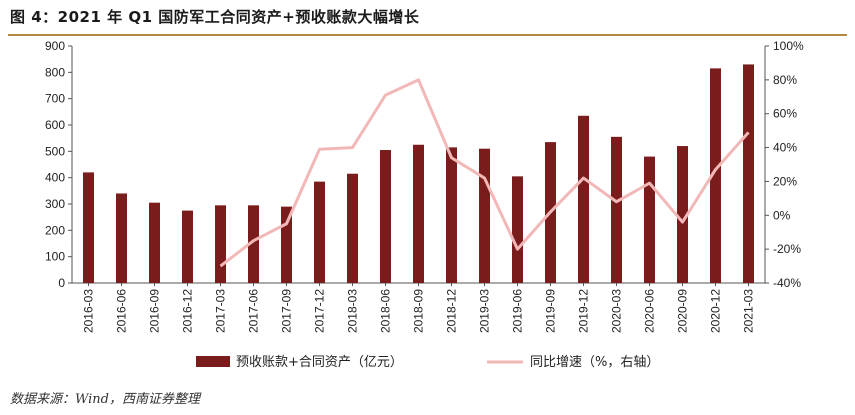  What do you see at coordinates (427, 35) in the screenshot?
I see `title-divider` at bounding box center [427, 35].